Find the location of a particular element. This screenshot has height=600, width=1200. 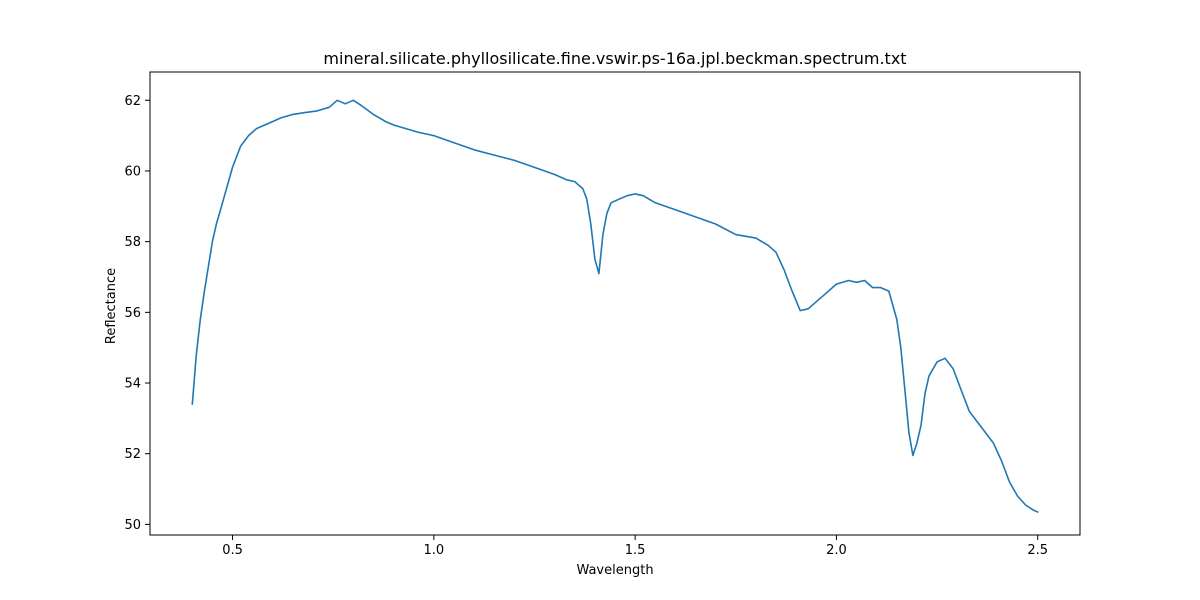

x-tick-label: 2.5 is located at coordinates (1037, 550).